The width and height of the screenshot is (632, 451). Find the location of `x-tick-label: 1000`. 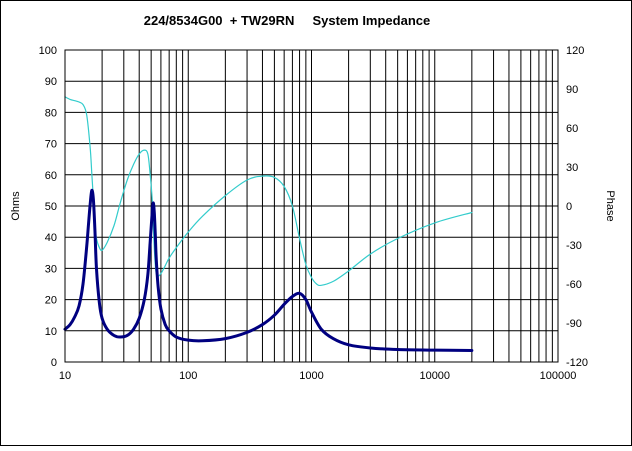

x-tick-label: 1000 is located at coordinates (311, 376).